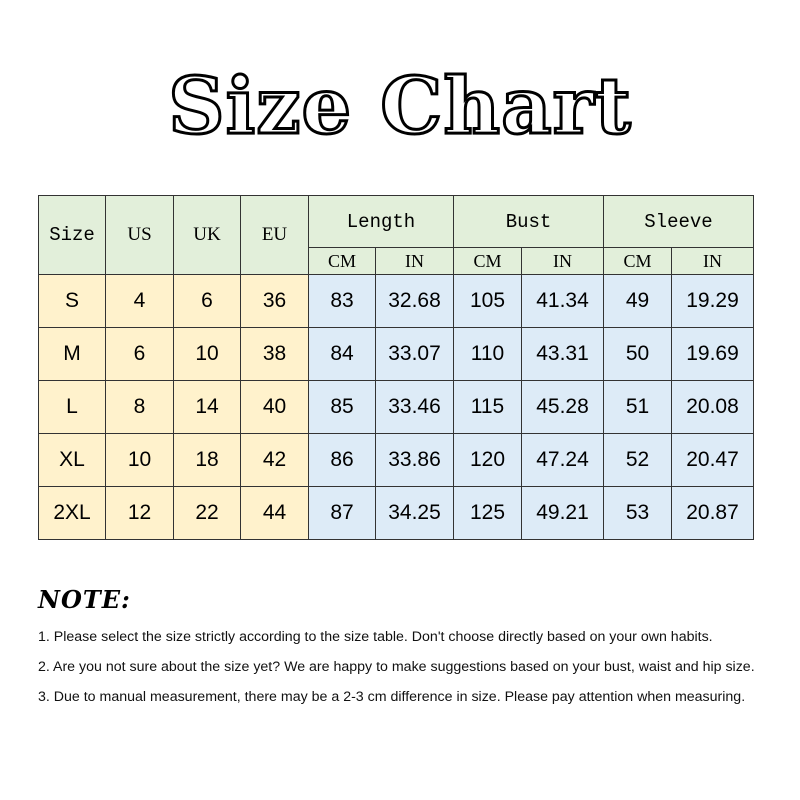 The width and height of the screenshot is (800, 800). Describe the element at coordinates (274, 513) in the screenshot. I see `table-cell: 44` at that location.